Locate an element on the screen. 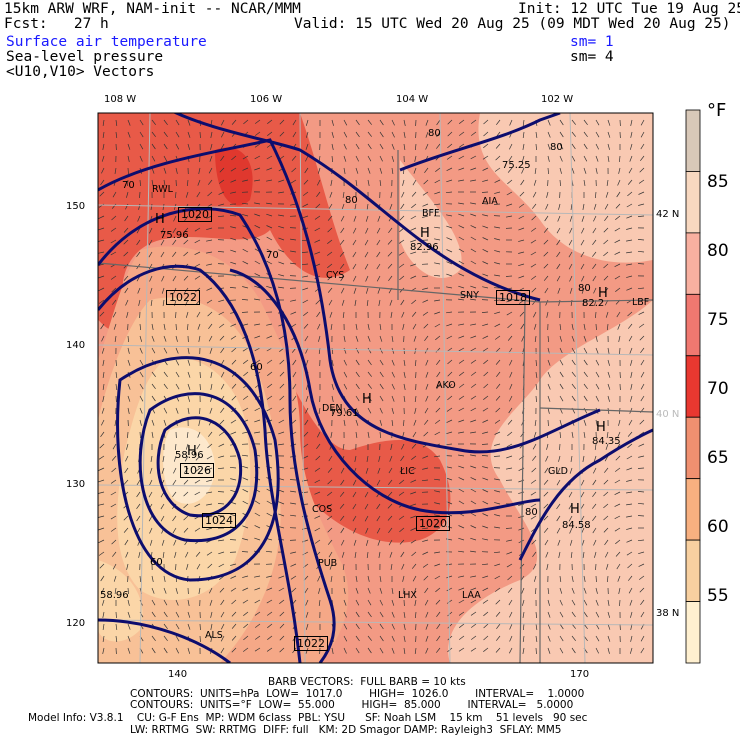  high-marker-den: H is located at coordinates (367, 399).